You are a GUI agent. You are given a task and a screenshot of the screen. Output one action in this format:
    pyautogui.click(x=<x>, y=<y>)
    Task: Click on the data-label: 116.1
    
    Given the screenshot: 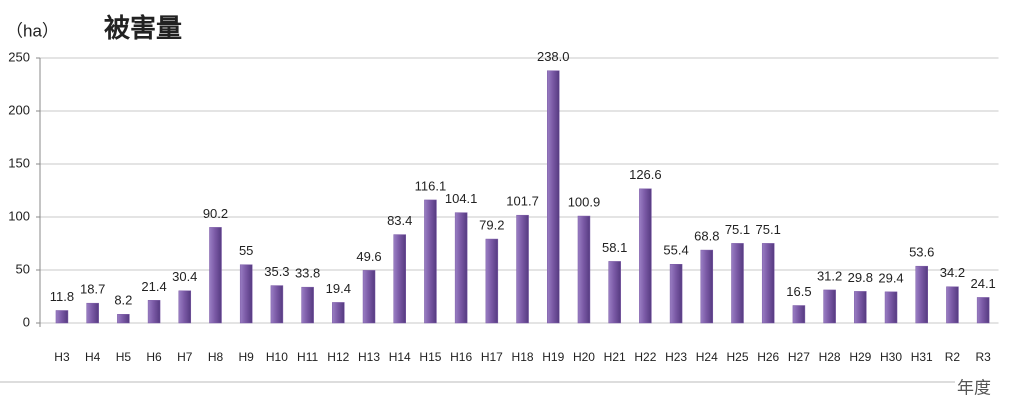 What is the action you would take?
    pyautogui.click(x=431, y=185)
    